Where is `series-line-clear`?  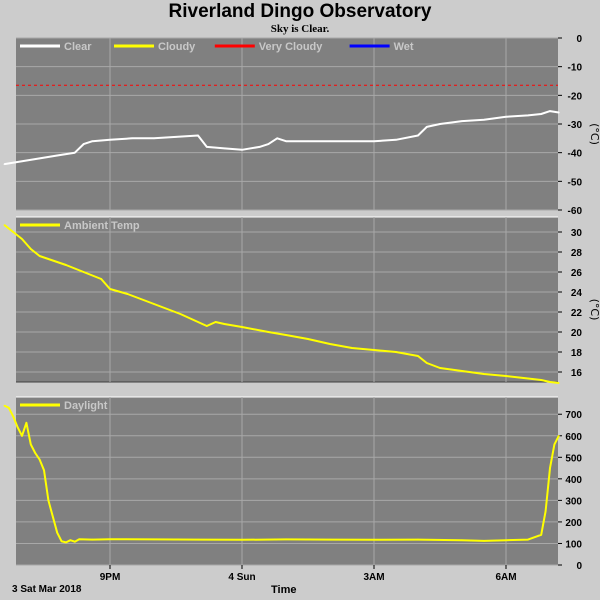 series-line-clear is located at coordinates (281, 138).